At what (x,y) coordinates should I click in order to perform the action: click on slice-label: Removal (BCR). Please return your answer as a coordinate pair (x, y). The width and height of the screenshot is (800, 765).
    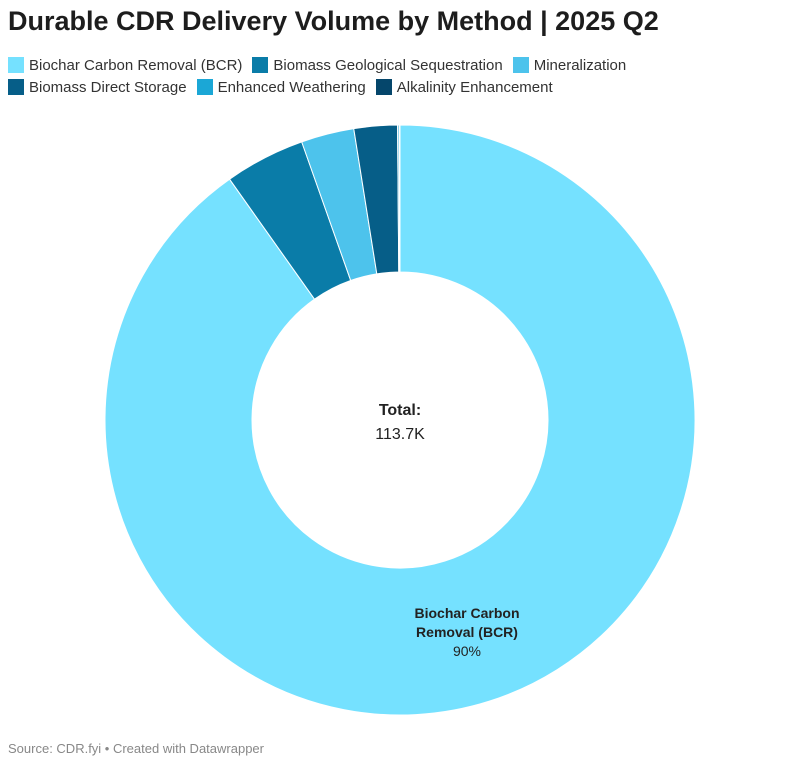
    Looking at the image, I should click on (467, 632).